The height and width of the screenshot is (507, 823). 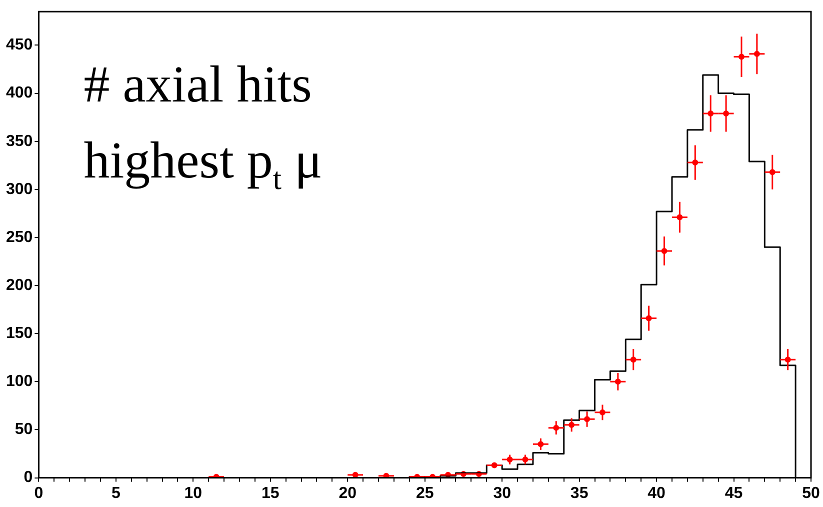 I want to click on y-tick-label: 300, so click(x=19, y=189).